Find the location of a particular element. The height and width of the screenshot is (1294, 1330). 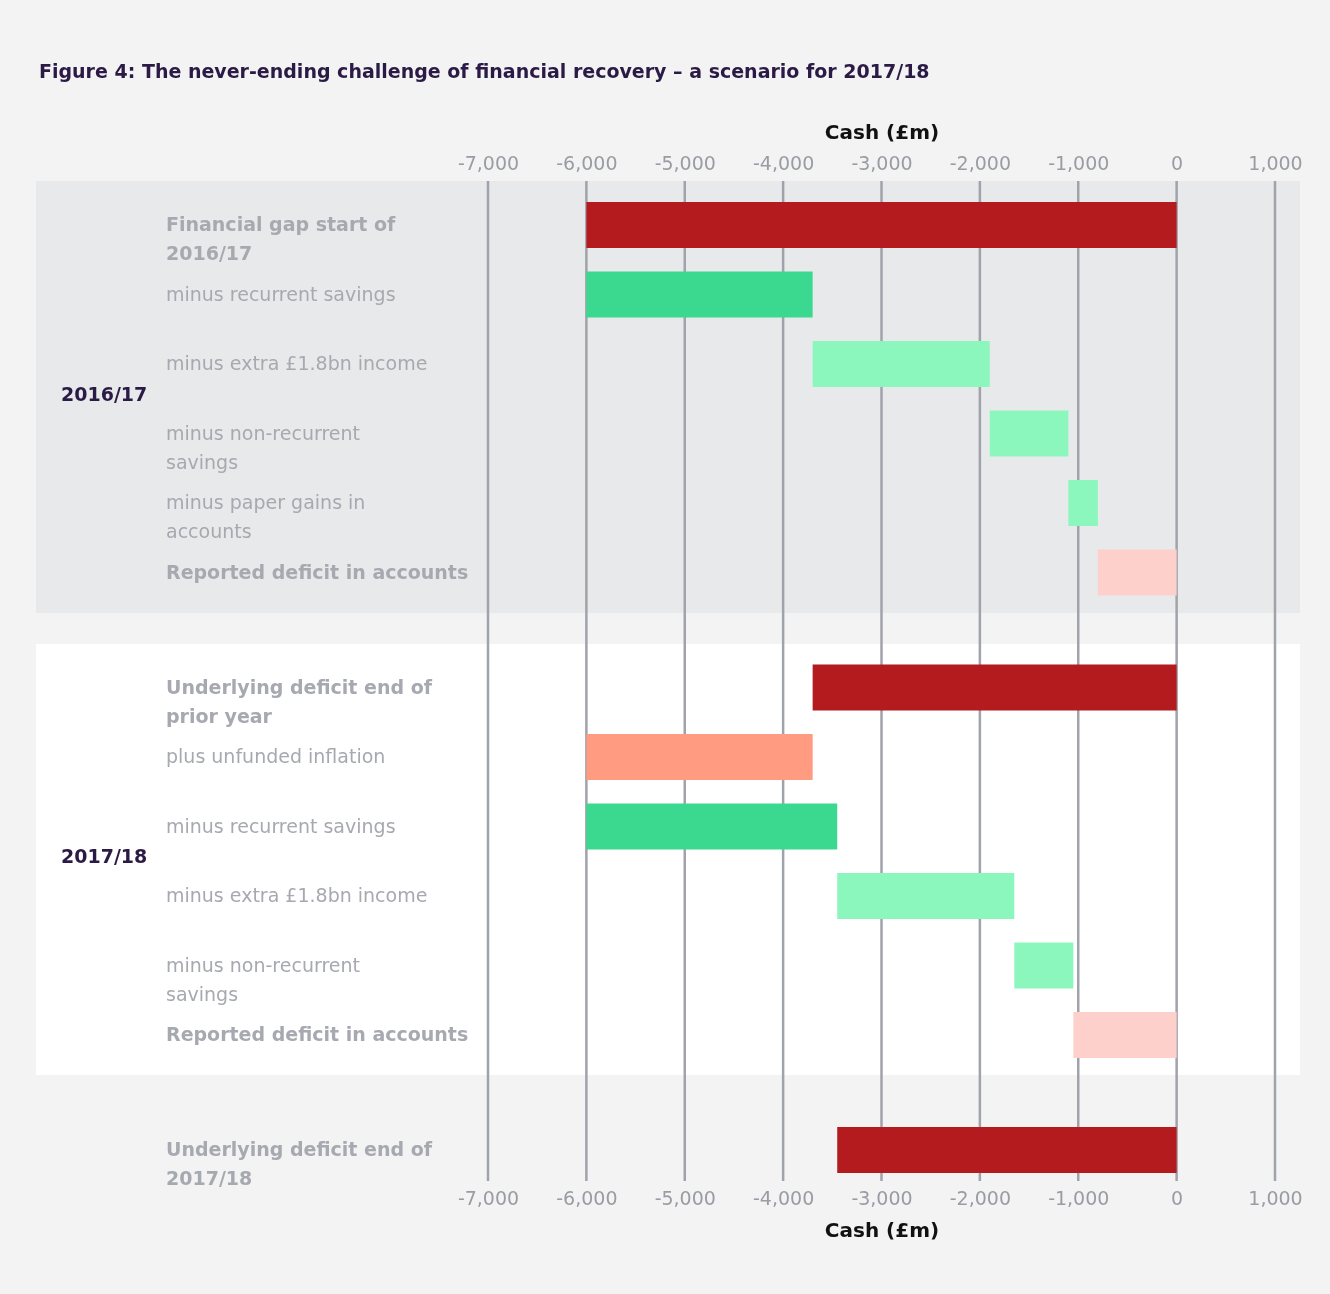

x2-tick-label: -7,000 is located at coordinates (488, 162).